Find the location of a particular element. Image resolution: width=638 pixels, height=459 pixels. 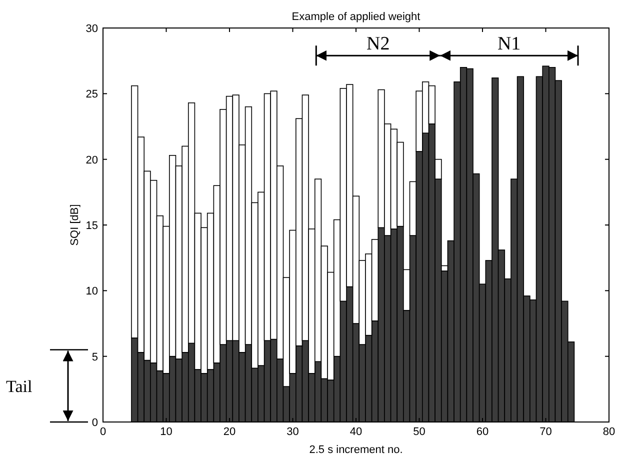

x-tick-label: 0 is located at coordinates (103, 432).